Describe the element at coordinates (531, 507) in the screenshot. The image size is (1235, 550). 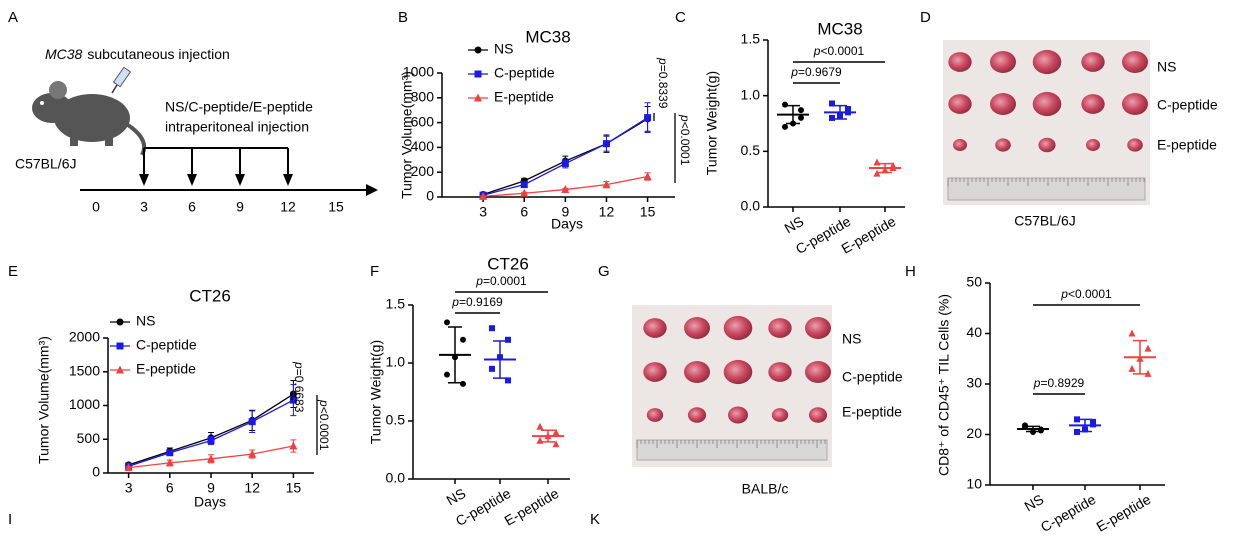
I see `category-label: E-peptide` at that location.